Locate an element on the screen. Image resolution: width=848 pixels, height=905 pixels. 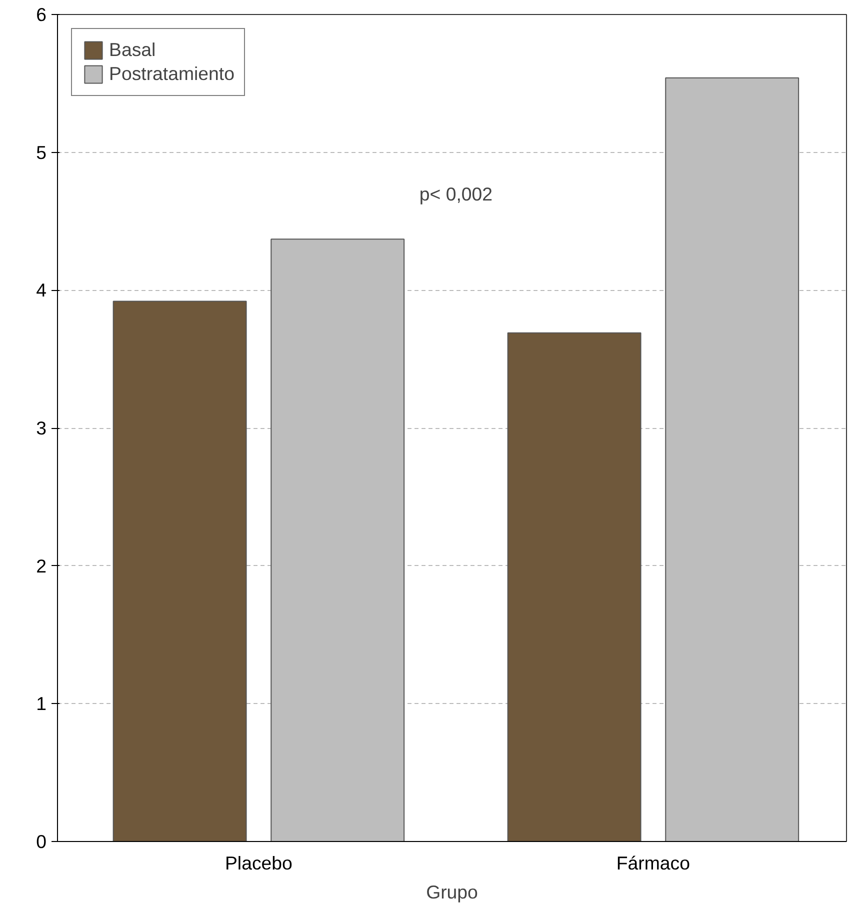
y-tick-label: 0 is located at coordinates (41, 841).